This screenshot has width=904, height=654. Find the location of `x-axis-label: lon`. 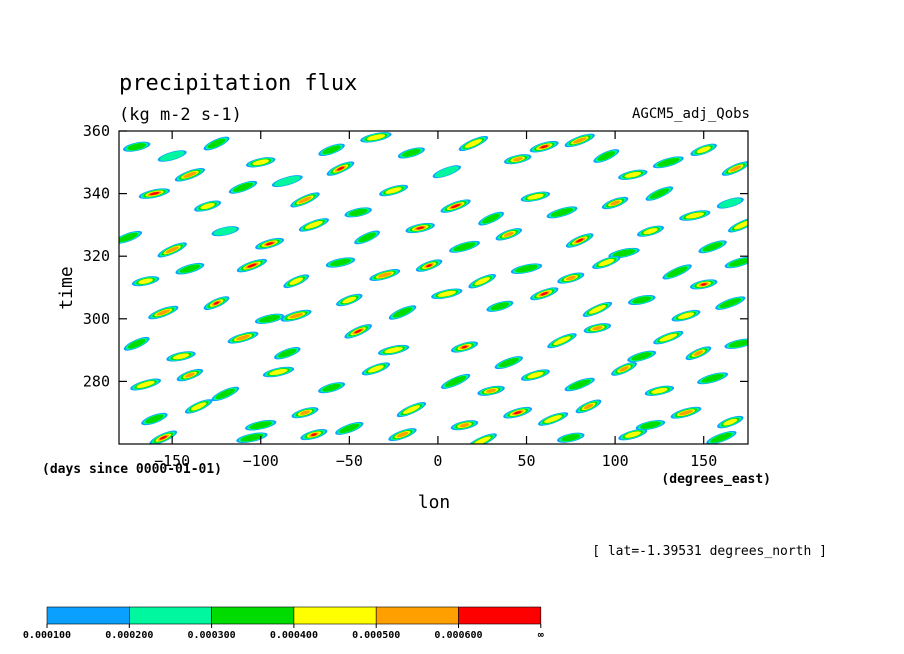

x-axis-label: lon is located at coordinates (434, 502).